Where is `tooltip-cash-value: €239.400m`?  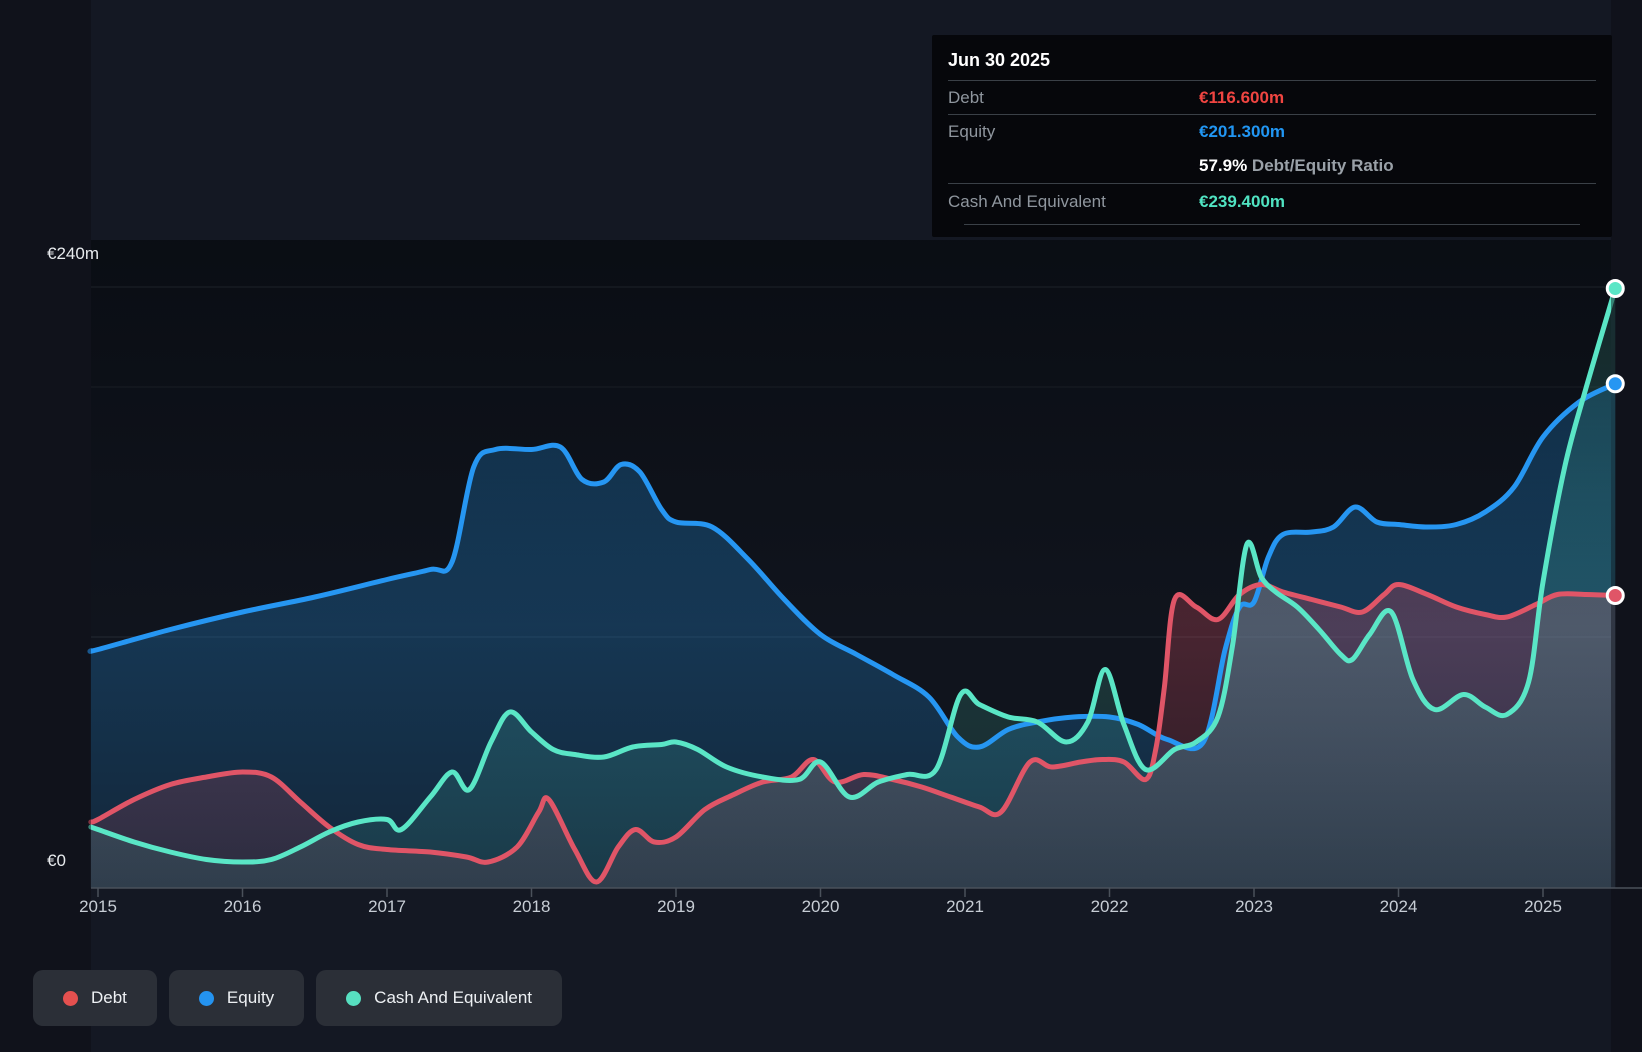 tooltip-cash-value: €239.400m is located at coordinates (1242, 201).